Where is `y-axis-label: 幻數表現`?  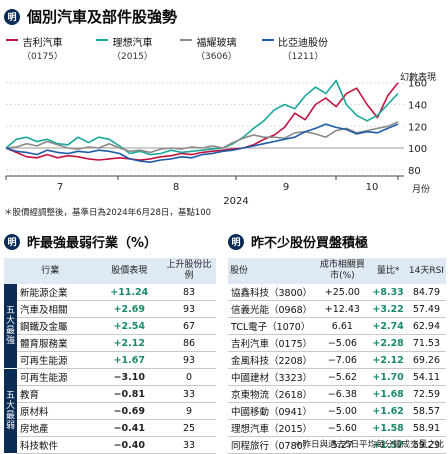 y-axis-label: 幻數表現 is located at coordinates (418, 77).